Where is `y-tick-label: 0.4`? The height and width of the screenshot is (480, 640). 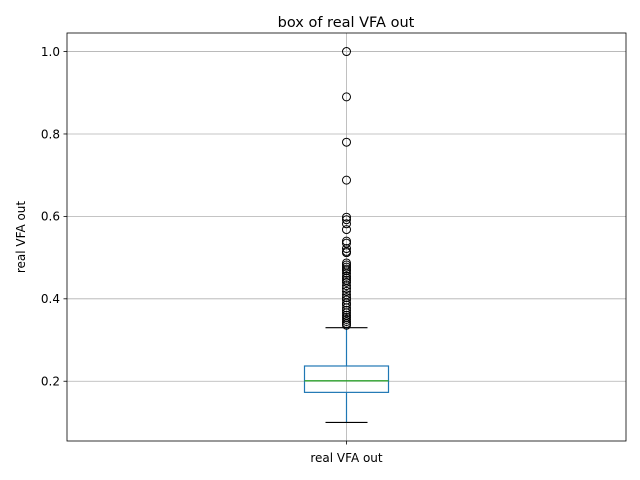 y-tick-label: 0.4 is located at coordinates (50, 299).